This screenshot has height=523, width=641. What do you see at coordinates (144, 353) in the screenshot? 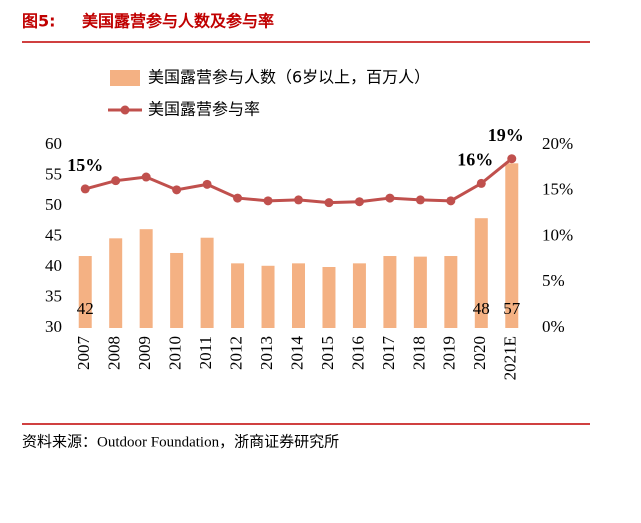
I see `x-tick-label: 2009` at bounding box center [144, 353].